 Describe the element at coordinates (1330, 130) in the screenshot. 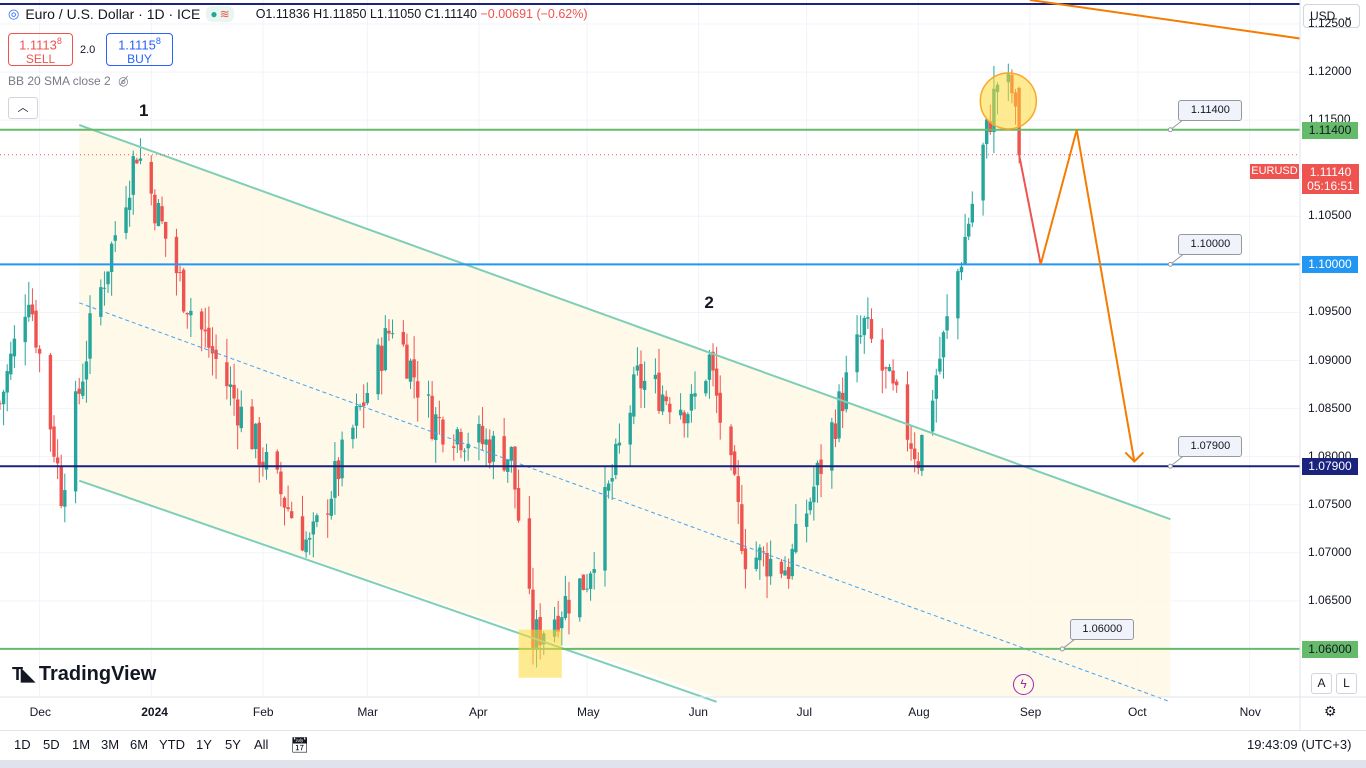

I see `level-price-tag: 1.11400` at that location.